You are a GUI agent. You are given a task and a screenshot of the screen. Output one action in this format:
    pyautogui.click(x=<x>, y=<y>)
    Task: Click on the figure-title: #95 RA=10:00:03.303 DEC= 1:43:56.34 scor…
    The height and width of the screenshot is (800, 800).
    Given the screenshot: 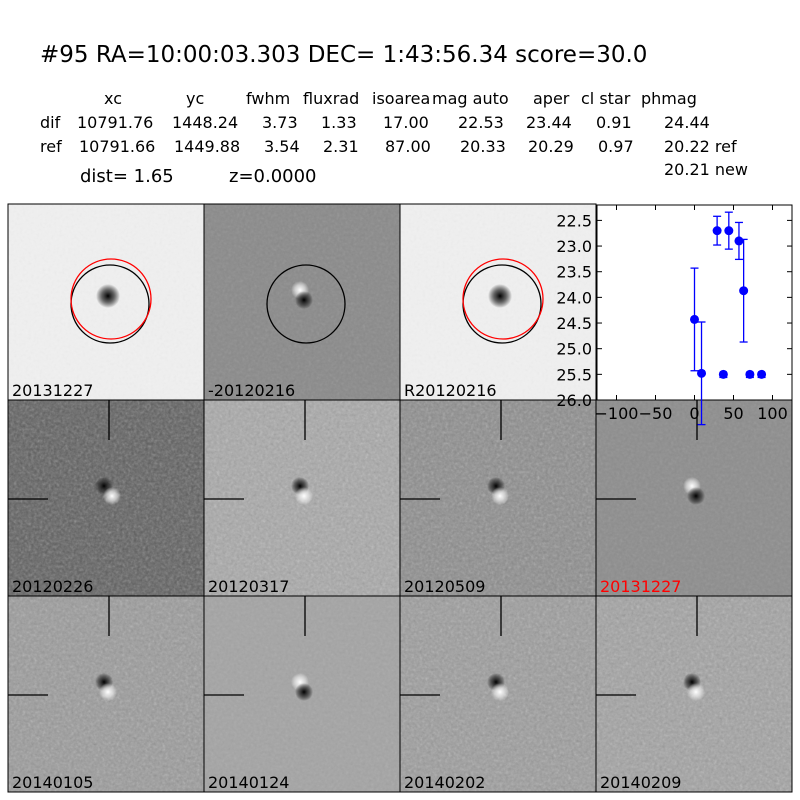 What is the action you would take?
    pyautogui.click(x=344, y=55)
    